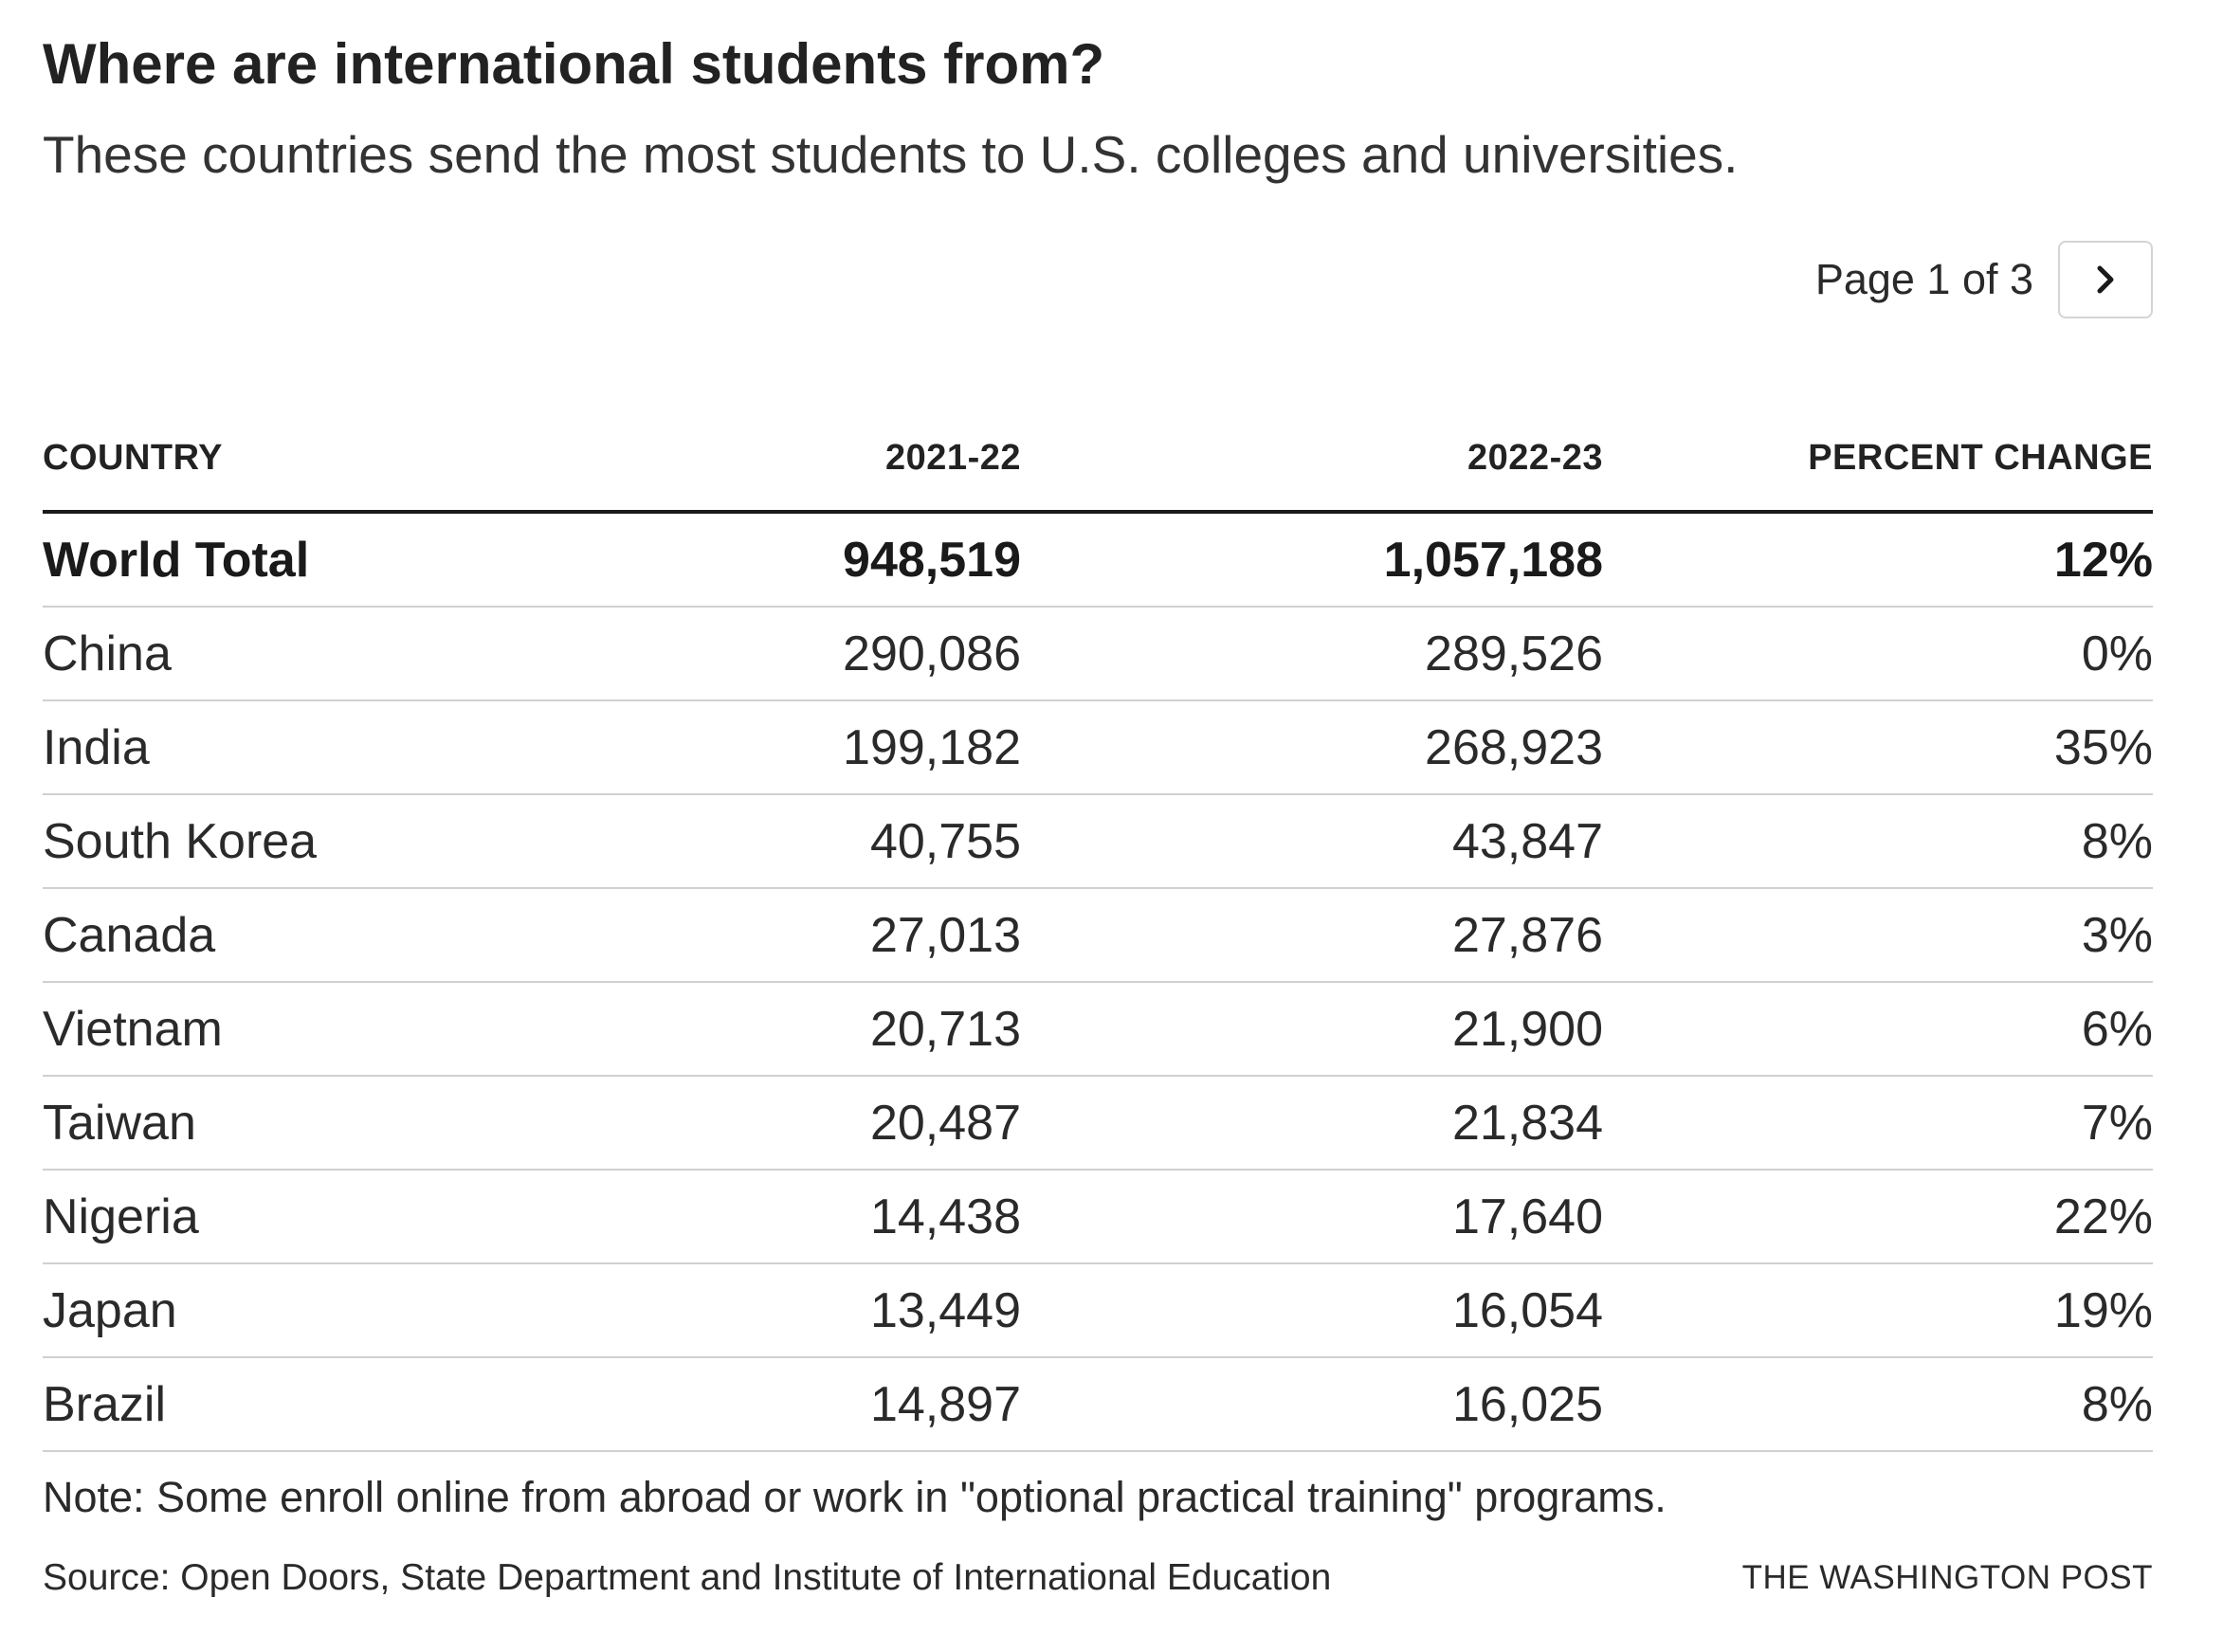 The image size is (2223, 1652). I want to click on cell-2022-23: 16,054, so click(1312, 1311).